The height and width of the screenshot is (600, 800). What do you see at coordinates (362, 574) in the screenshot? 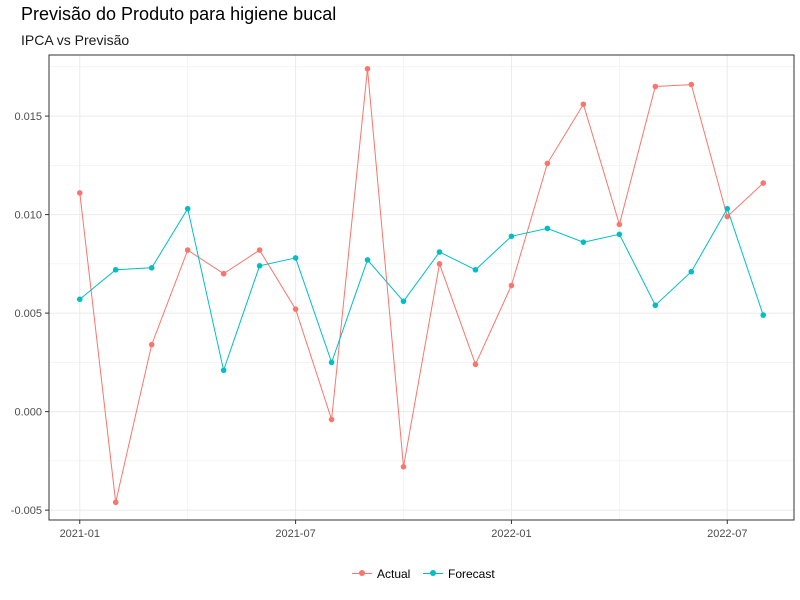
I see `legend-key-actual` at bounding box center [362, 574].